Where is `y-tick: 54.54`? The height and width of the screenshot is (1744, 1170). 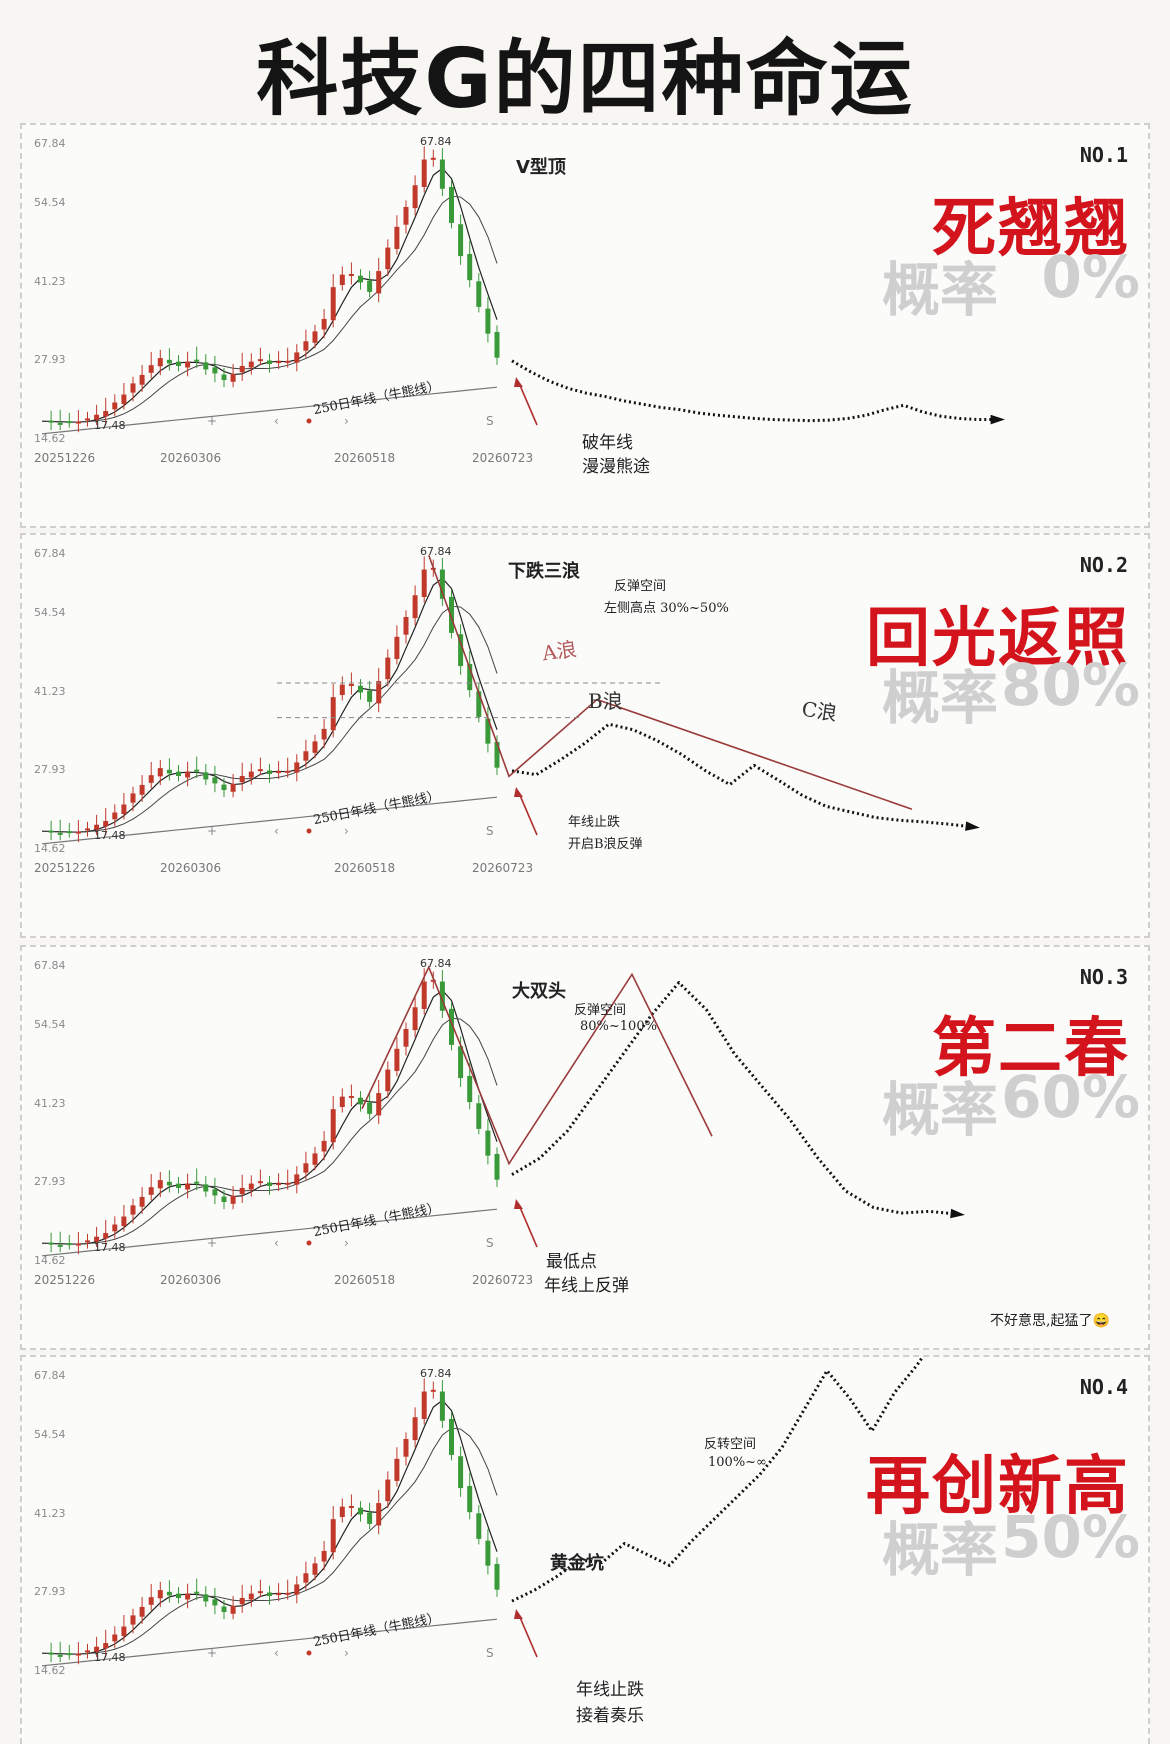
y-tick: 54.54 is located at coordinates (50, 1024).